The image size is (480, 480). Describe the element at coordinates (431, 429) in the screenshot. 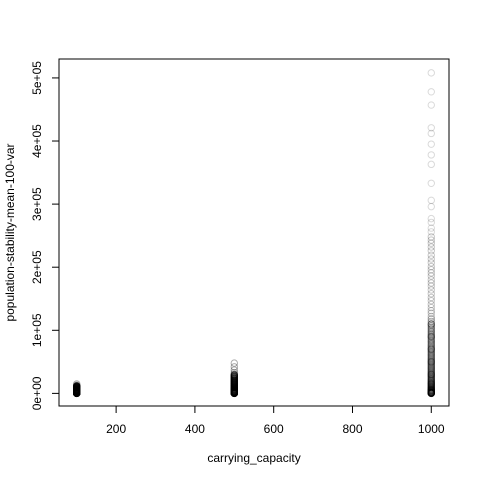

I see `x-tick-label: 1000` at that location.